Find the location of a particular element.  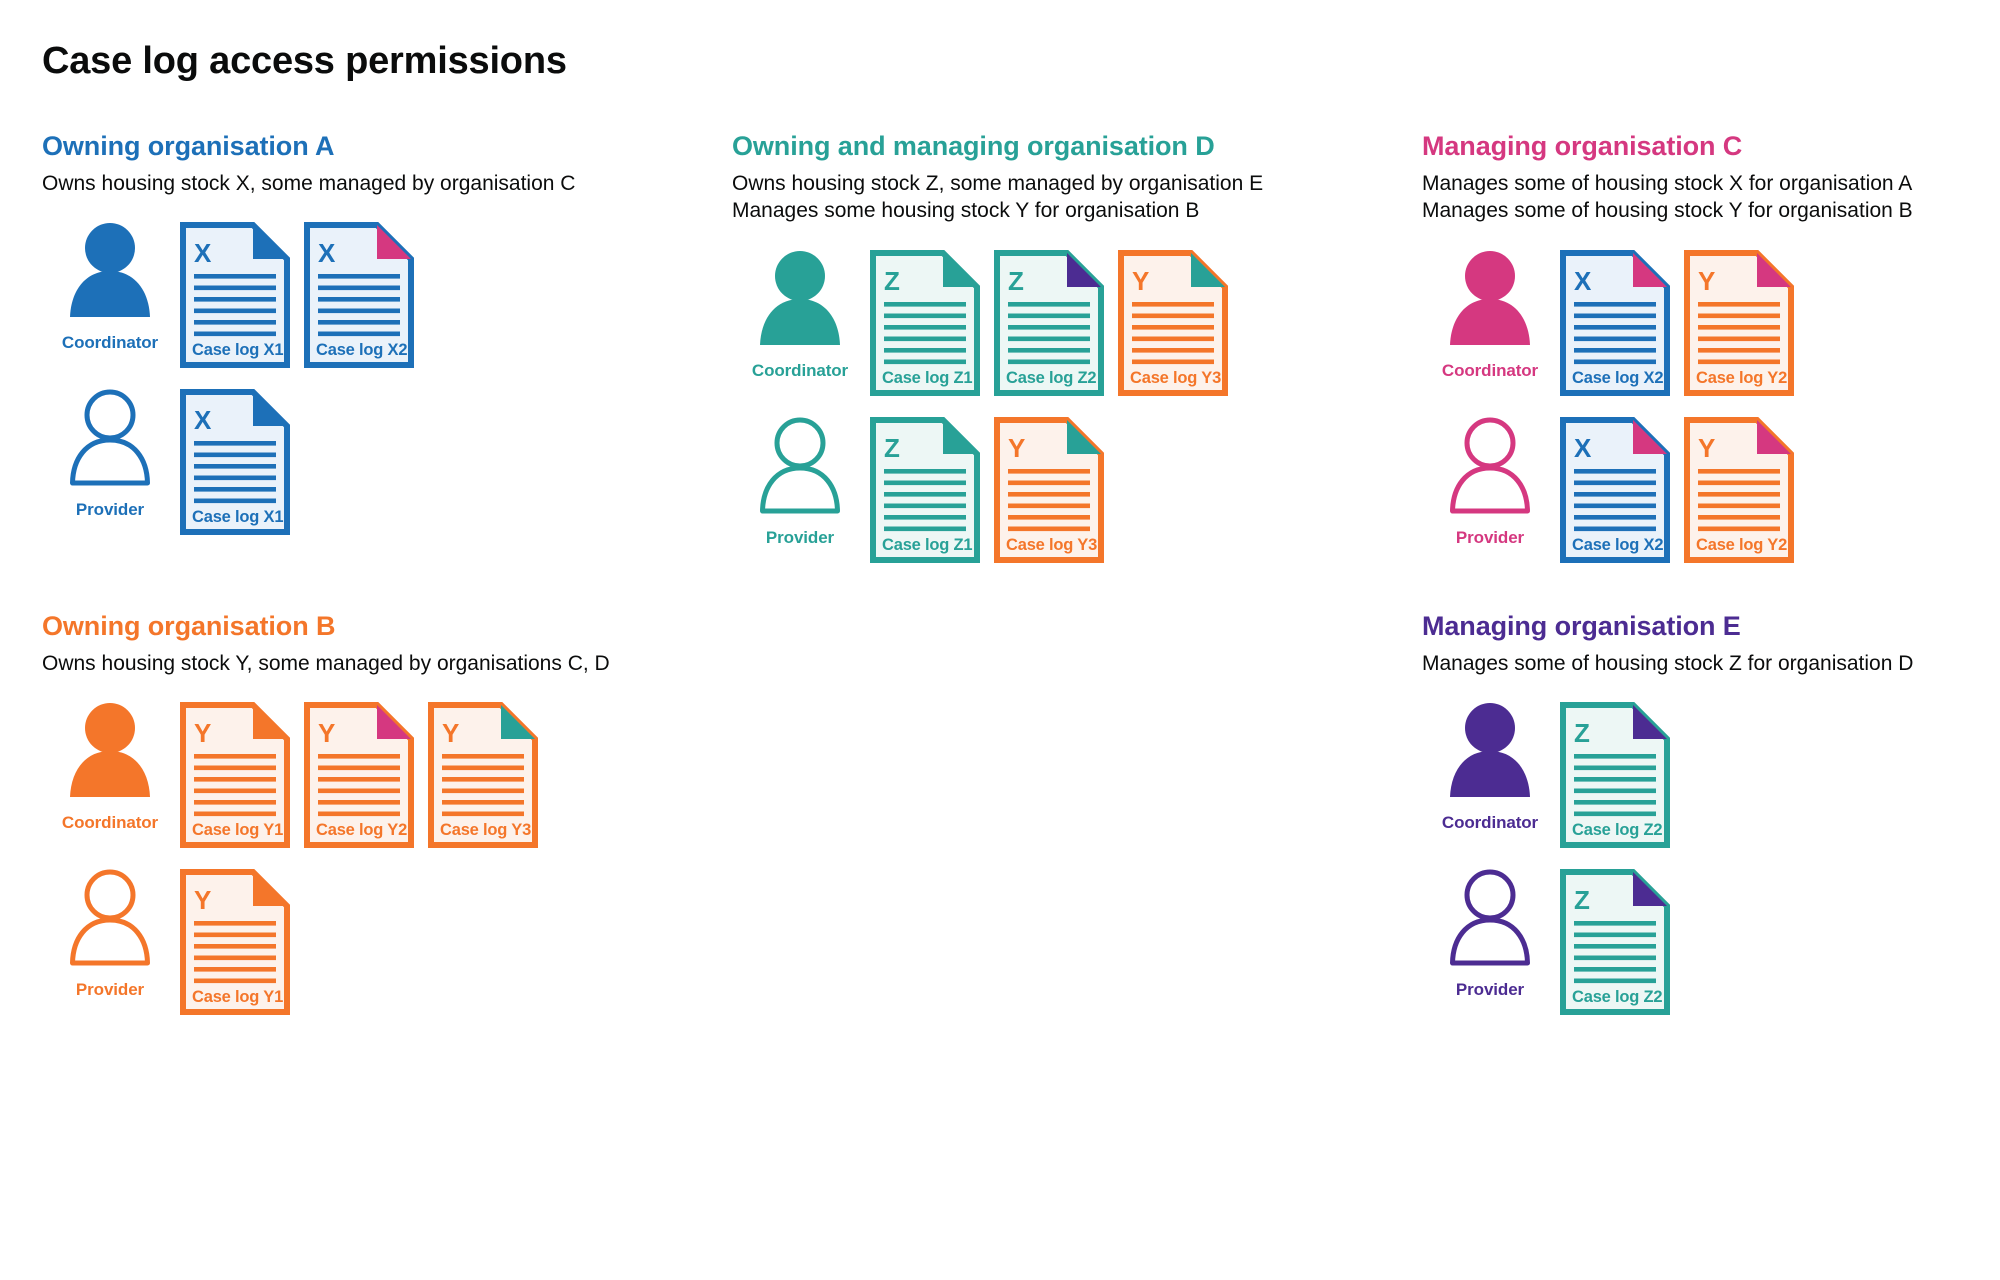

section-title: Managing organisation C is located at coordinates (1582, 146).